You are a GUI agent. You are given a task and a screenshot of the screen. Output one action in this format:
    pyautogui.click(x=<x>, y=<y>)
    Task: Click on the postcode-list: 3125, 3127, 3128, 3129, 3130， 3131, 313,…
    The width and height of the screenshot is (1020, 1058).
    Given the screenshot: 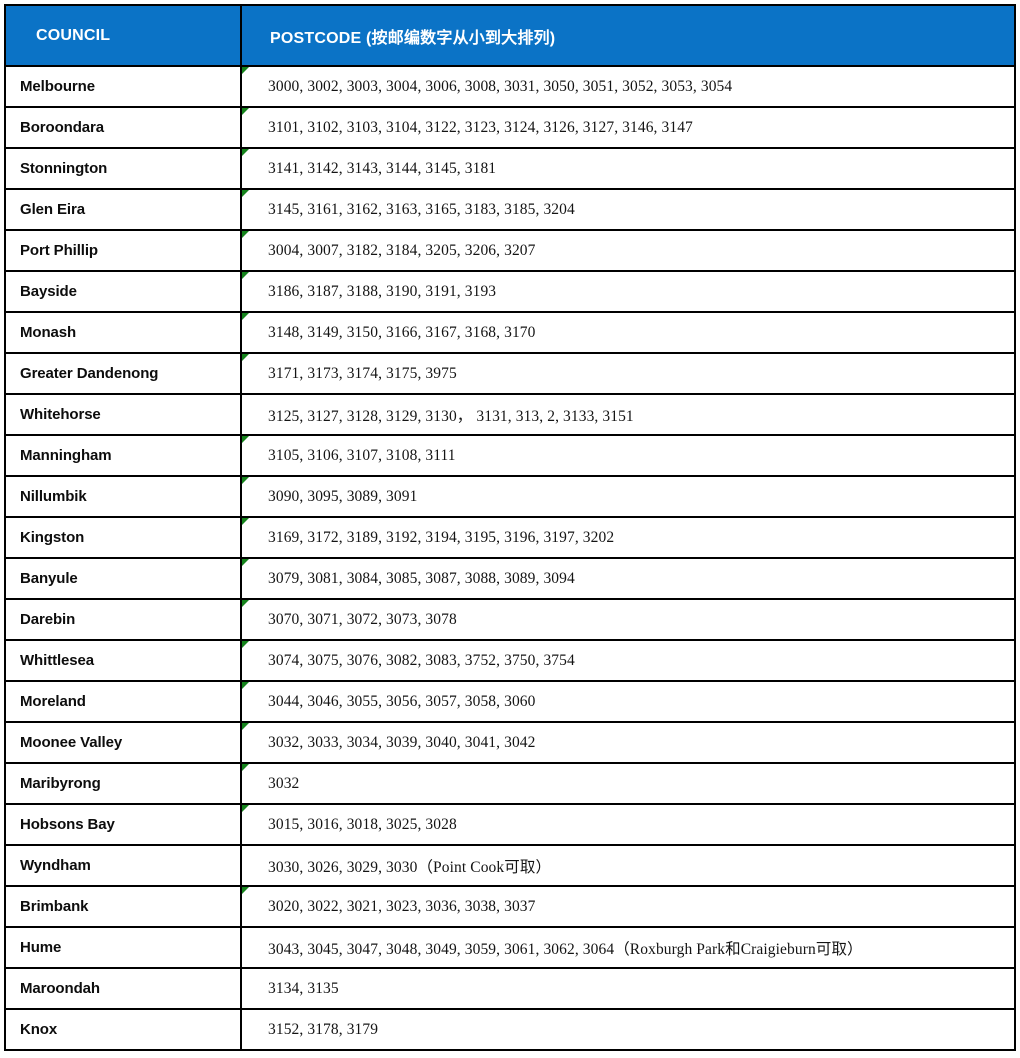 What is the action you would take?
    pyautogui.click(x=451, y=416)
    